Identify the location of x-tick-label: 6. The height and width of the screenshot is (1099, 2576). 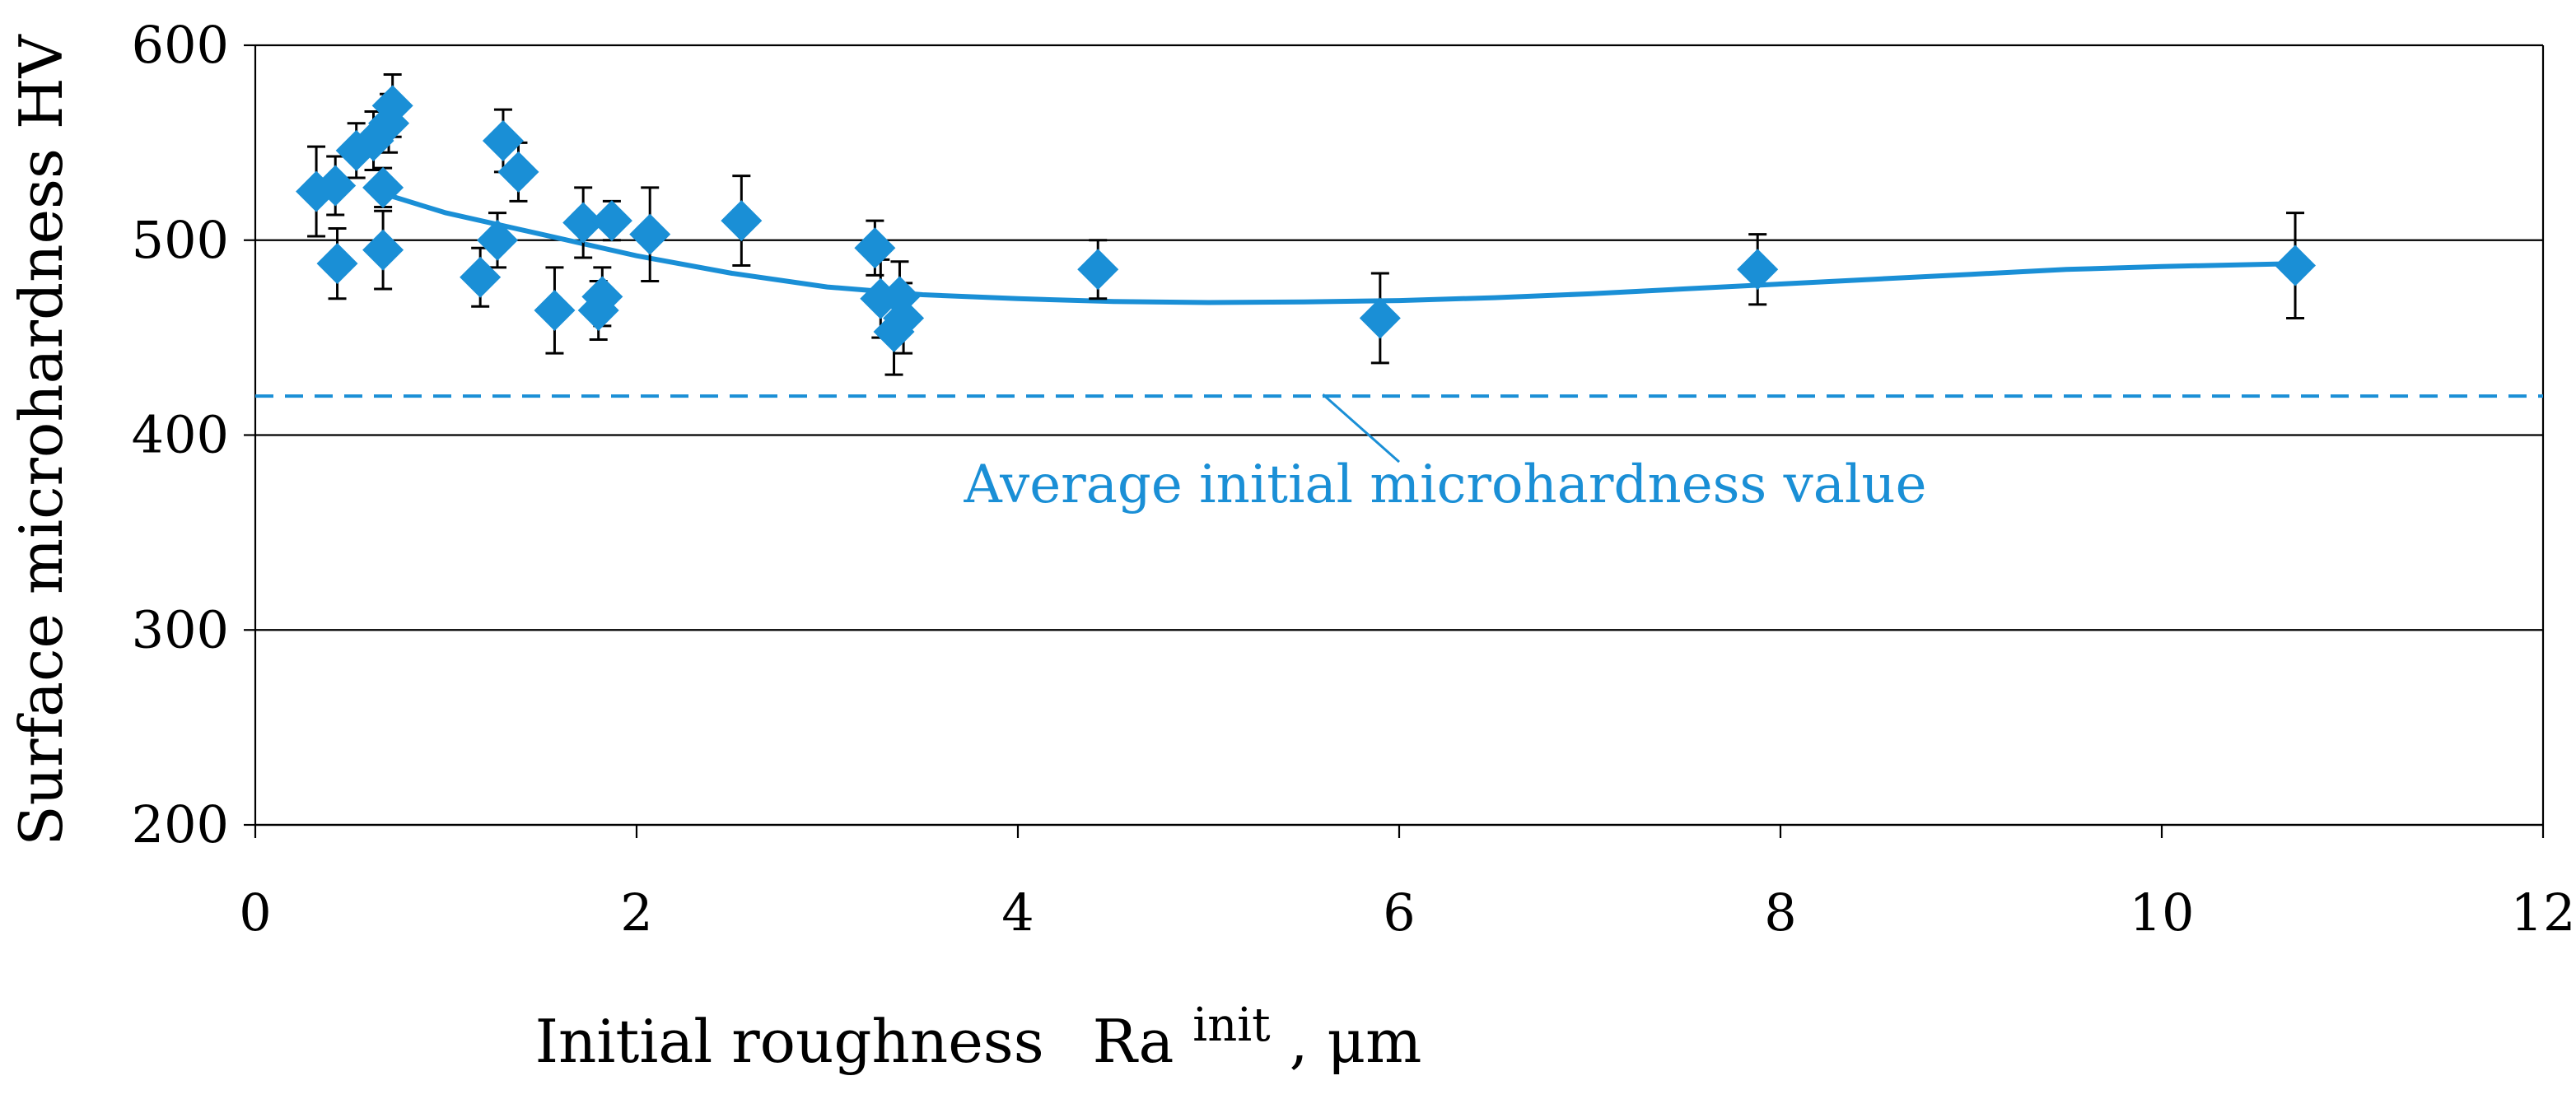
(1399, 912).